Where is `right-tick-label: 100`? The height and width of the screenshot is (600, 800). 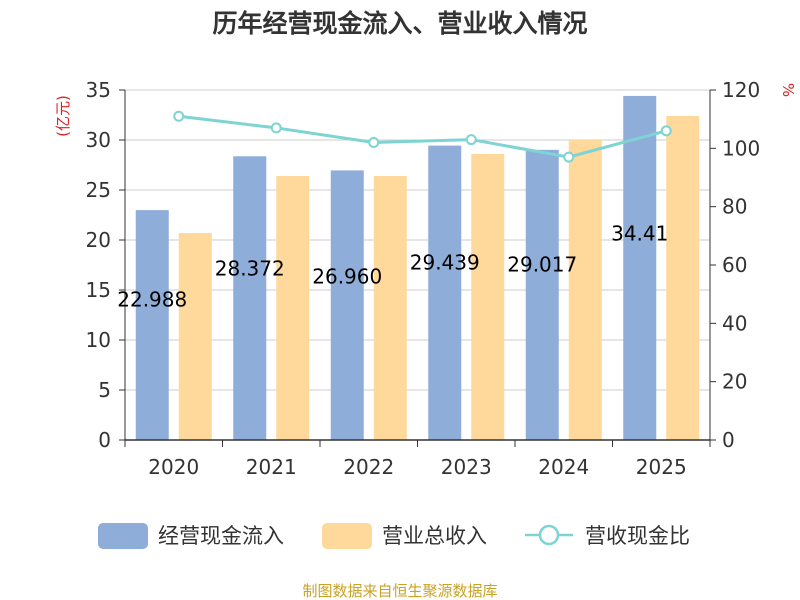 right-tick-label: 100 is located at coordinates (741, 148).